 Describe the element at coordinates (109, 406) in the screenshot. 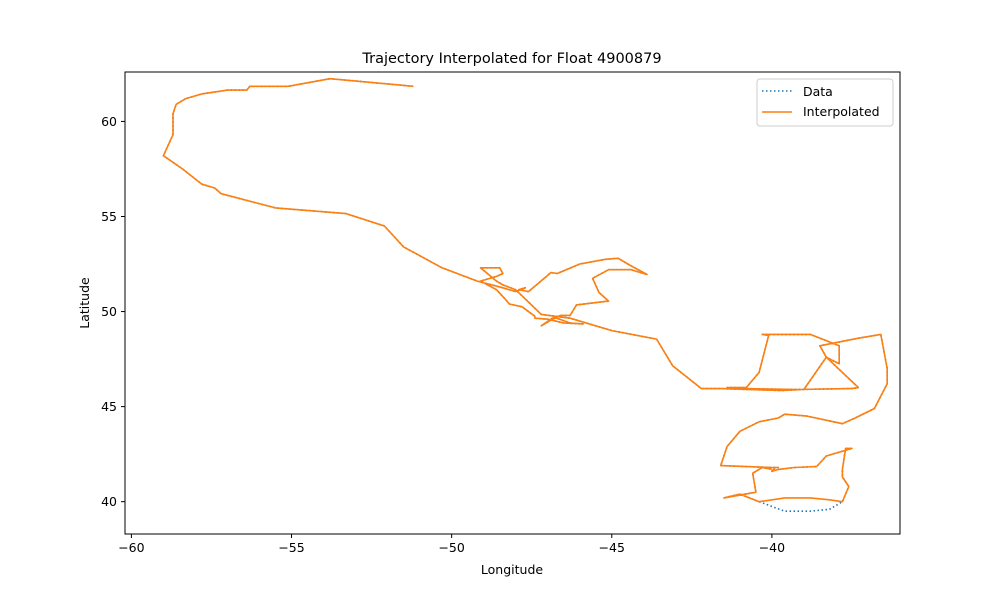

I see `y-tick-label: 45` at that location.